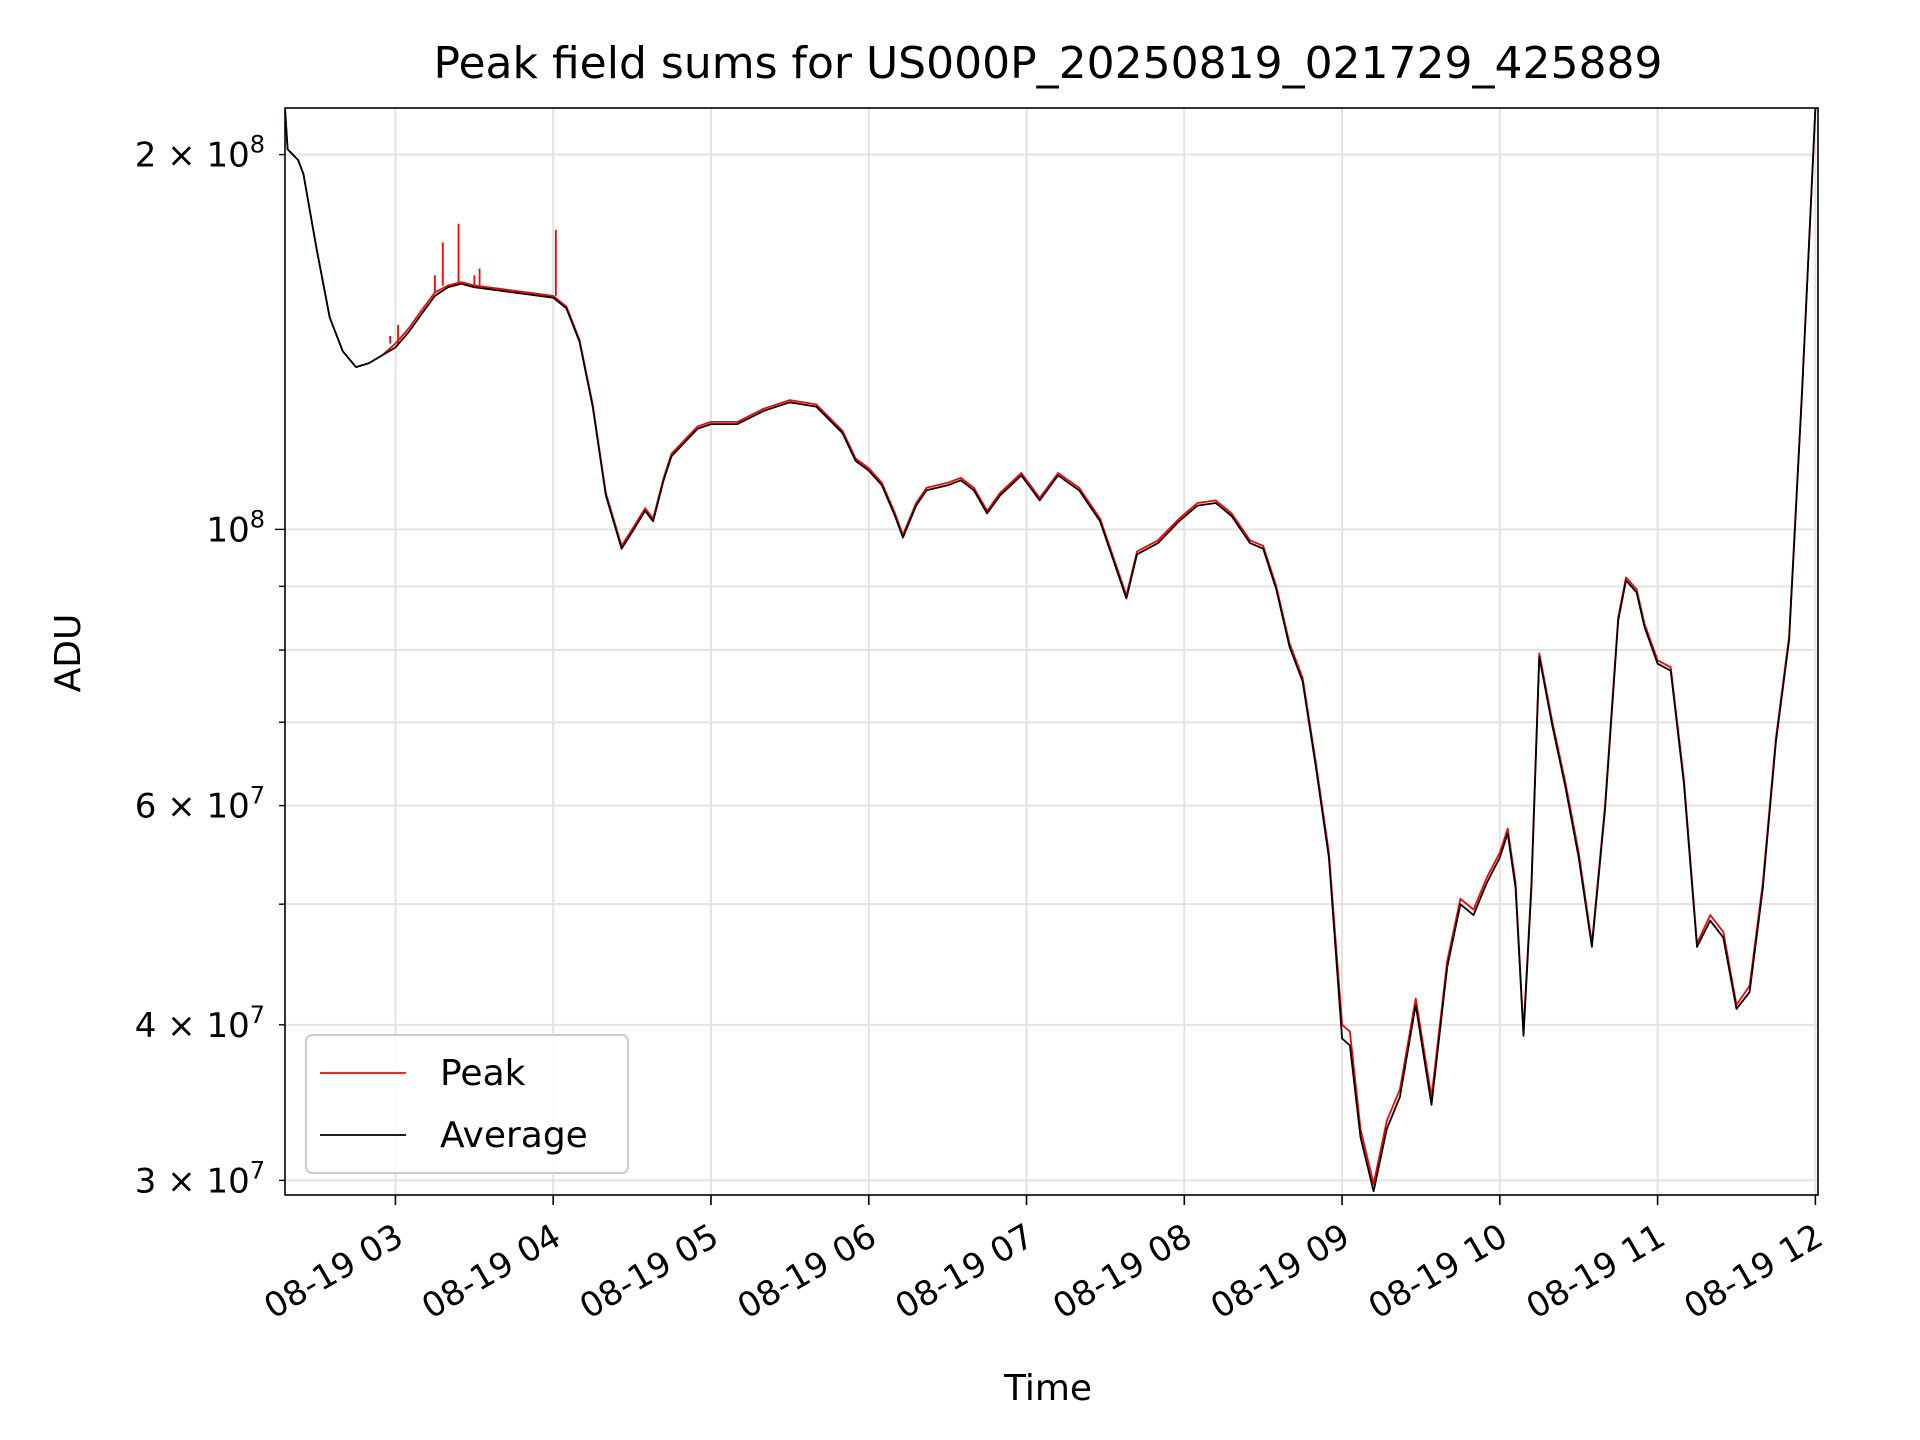 The height and width of the screenshot is (1440, 1920). I want to click on y-tick-label: 3 × 107, so click(200, 1178).